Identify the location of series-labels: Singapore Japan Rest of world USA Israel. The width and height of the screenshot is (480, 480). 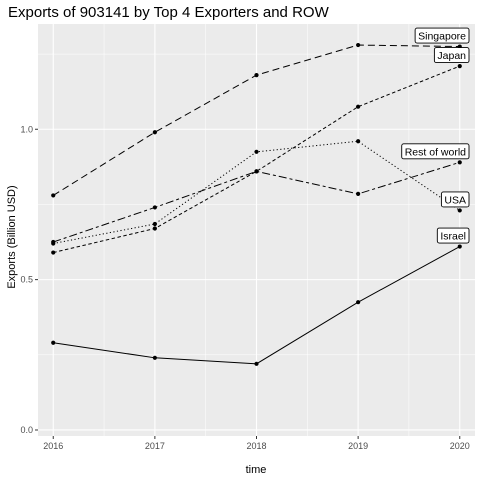
(435, 135).